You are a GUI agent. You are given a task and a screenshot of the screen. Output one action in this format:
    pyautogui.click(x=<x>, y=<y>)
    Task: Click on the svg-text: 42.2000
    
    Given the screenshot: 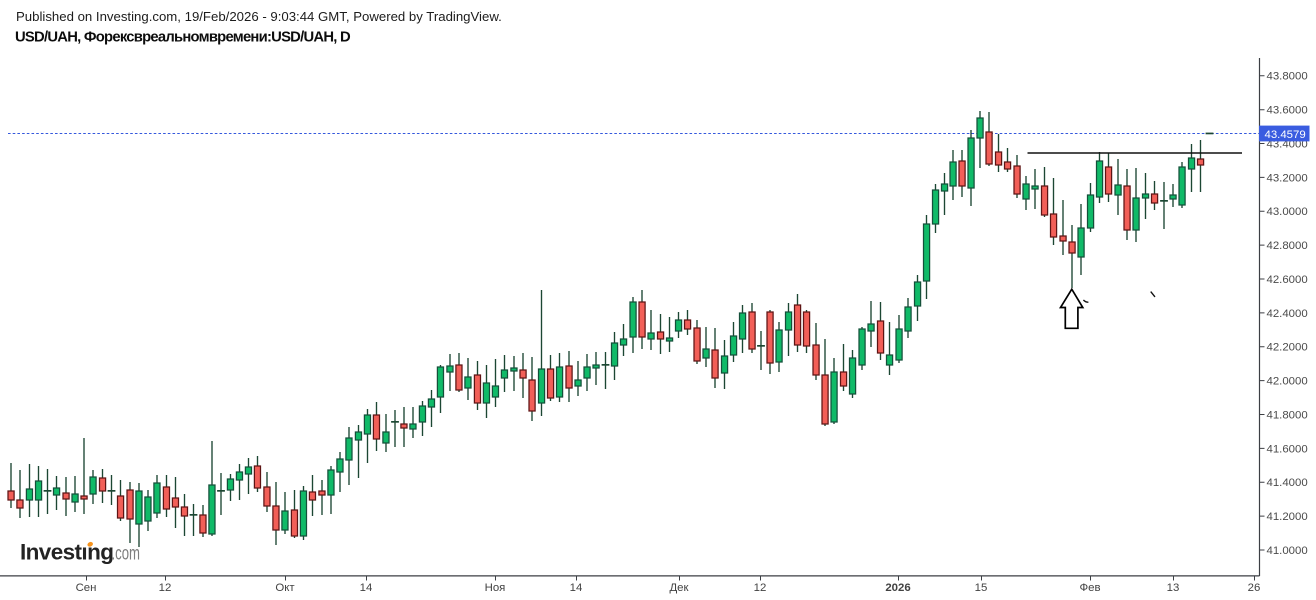 What is the action you would take?
    pyautogui.click(x=1287, y=348)
    